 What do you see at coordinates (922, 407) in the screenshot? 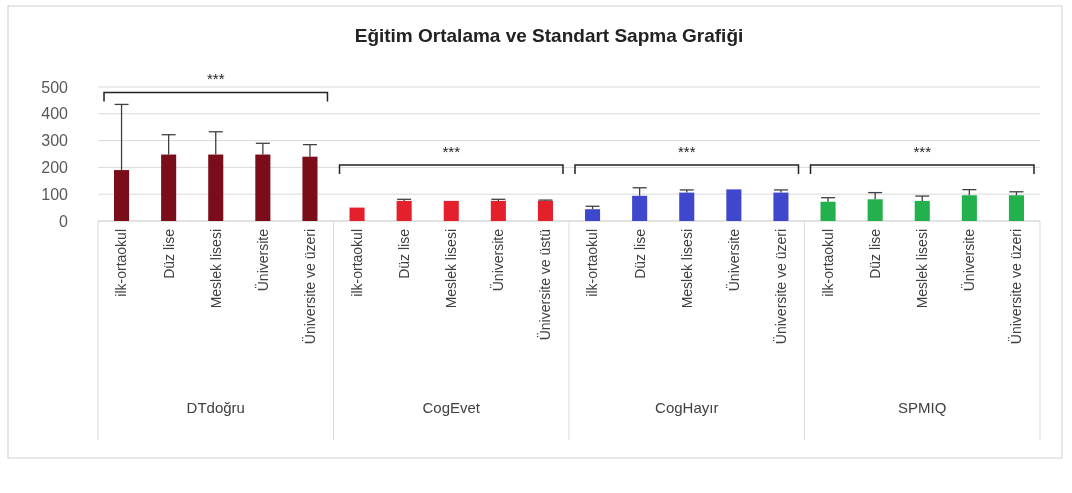
I see `text: SPMIQ` at bounding box center [922, 407].